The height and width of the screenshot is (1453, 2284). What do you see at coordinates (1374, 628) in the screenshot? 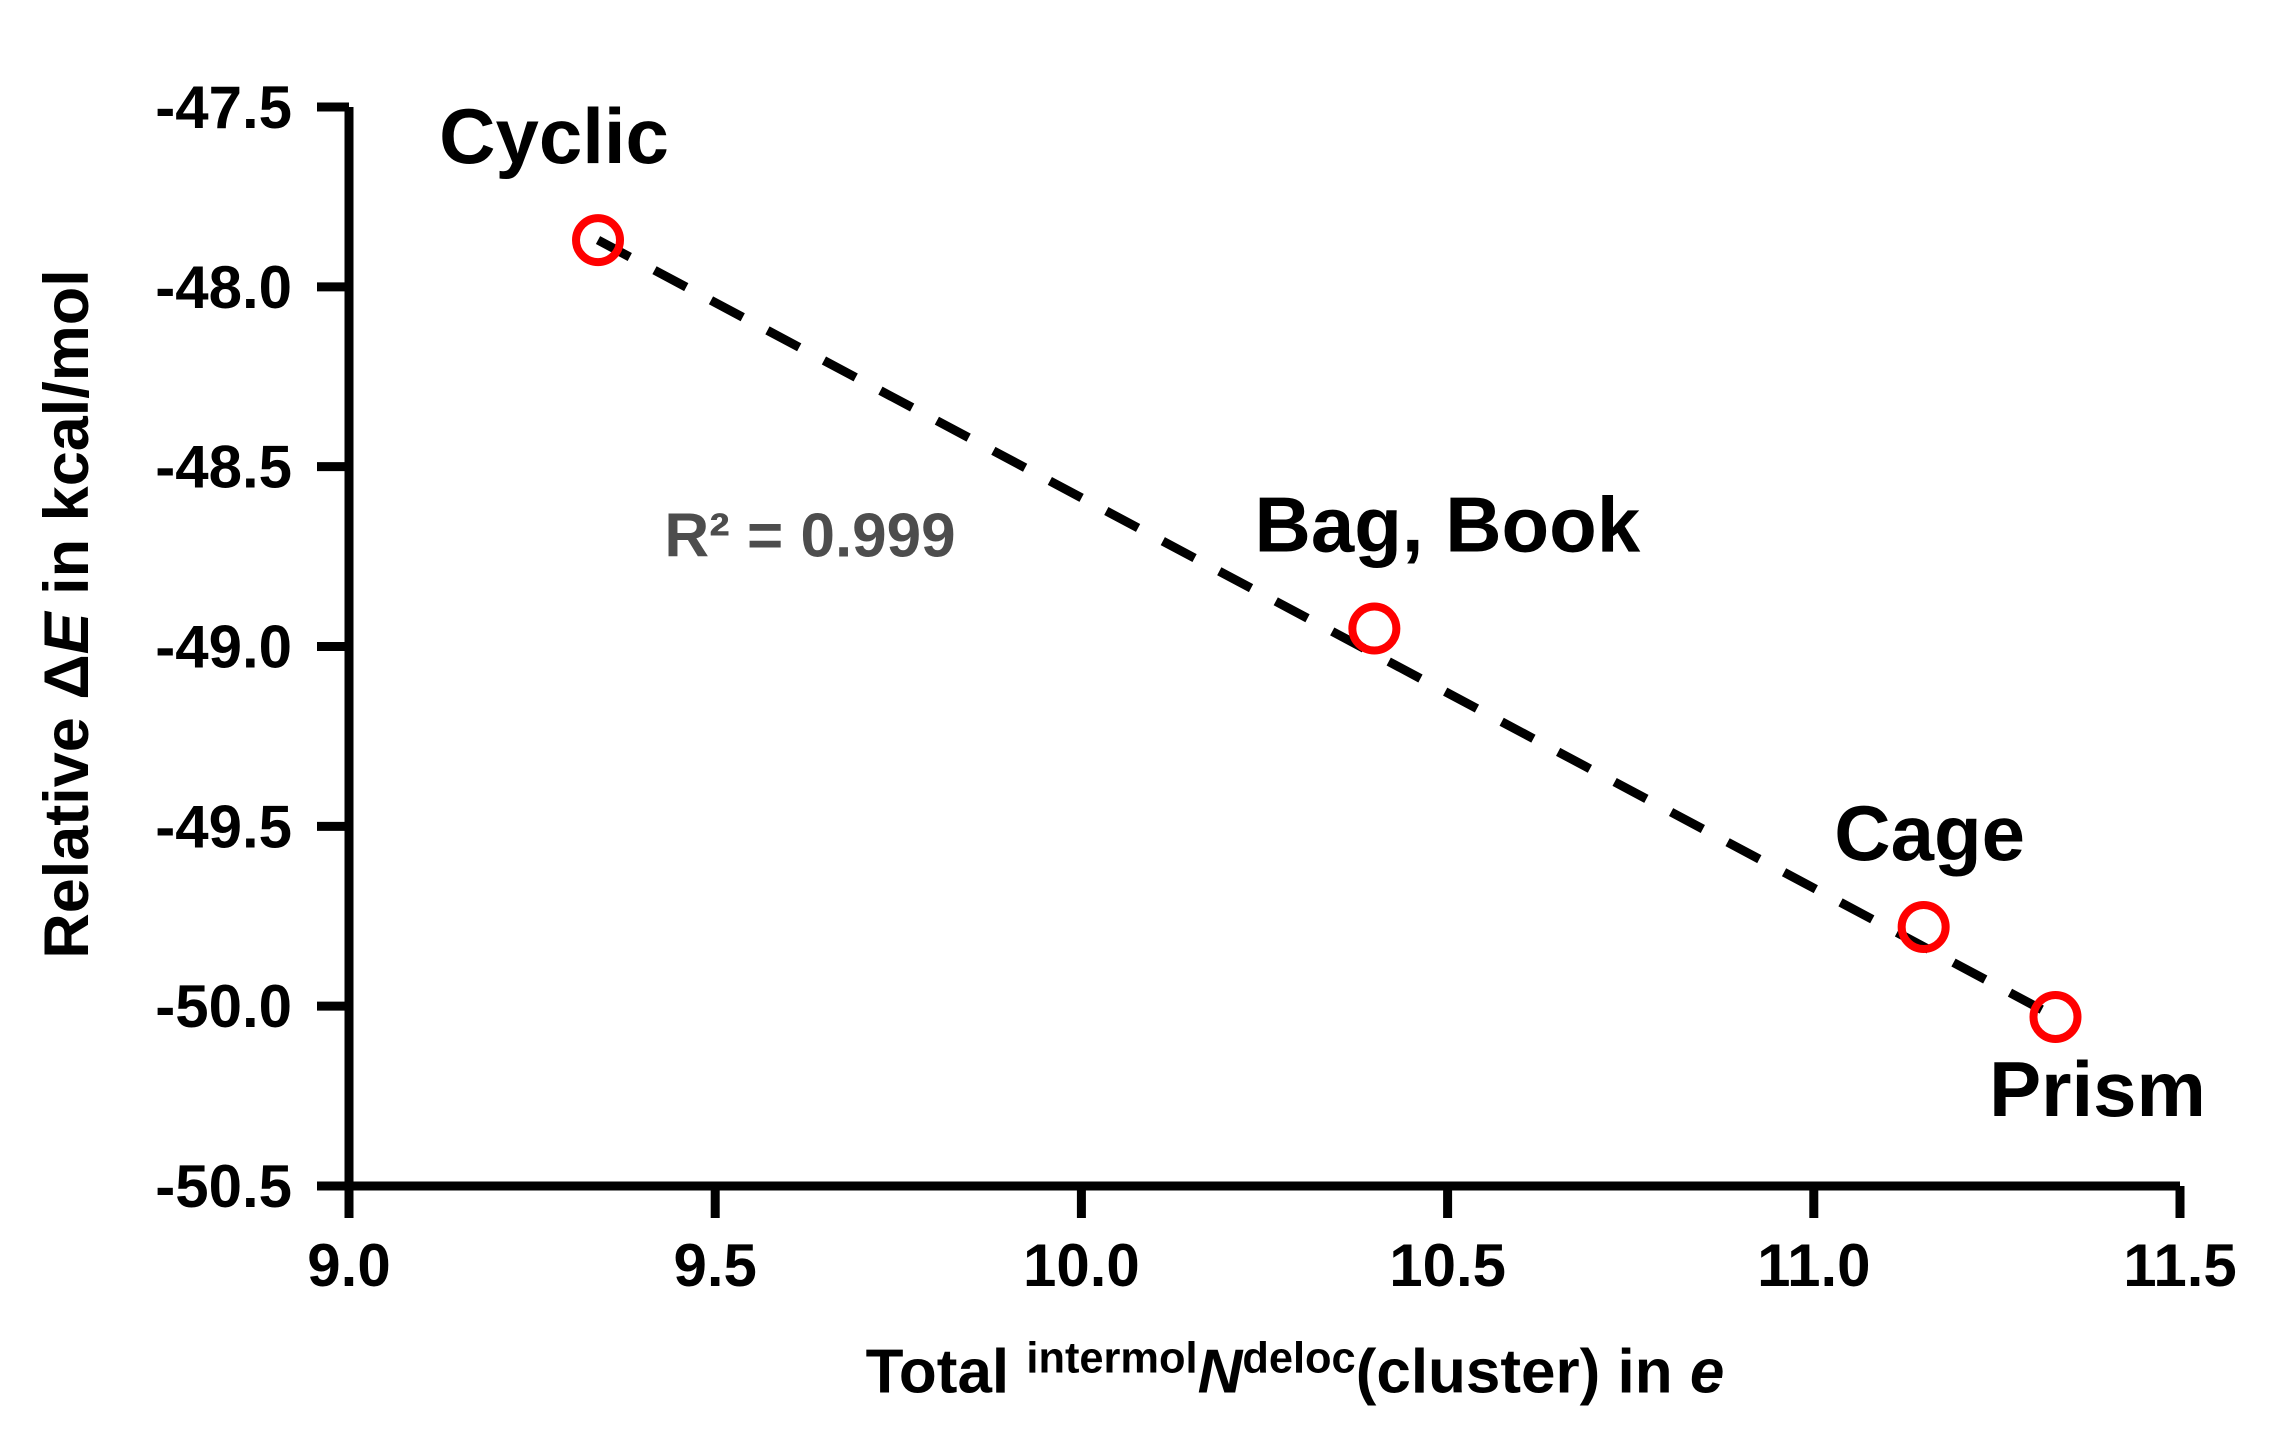
I see `data-point-bag-book` at bounding box center [1374, 628].